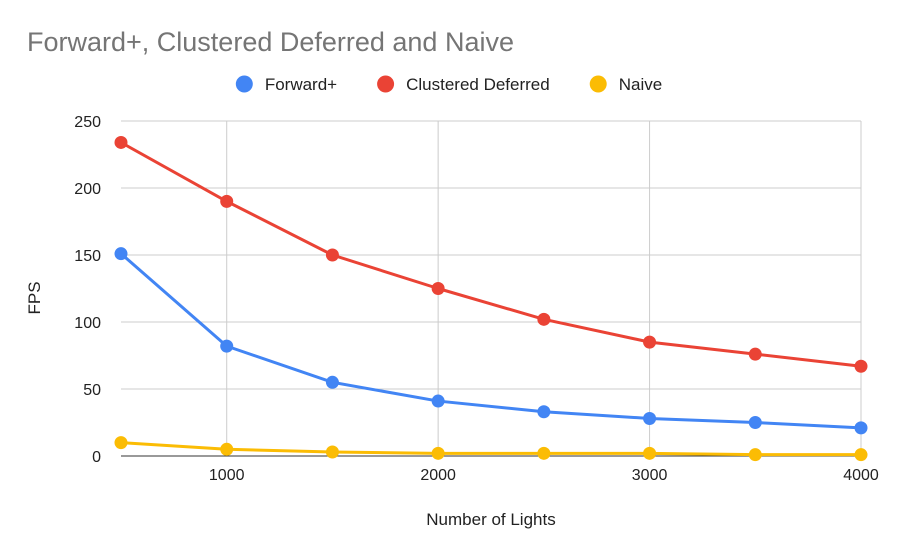 The height and width of the screenshot is (553, 899). Describe the element at coordinates (861, 475) in the screenshot. I see `x-tick-label: 4000` at that location.